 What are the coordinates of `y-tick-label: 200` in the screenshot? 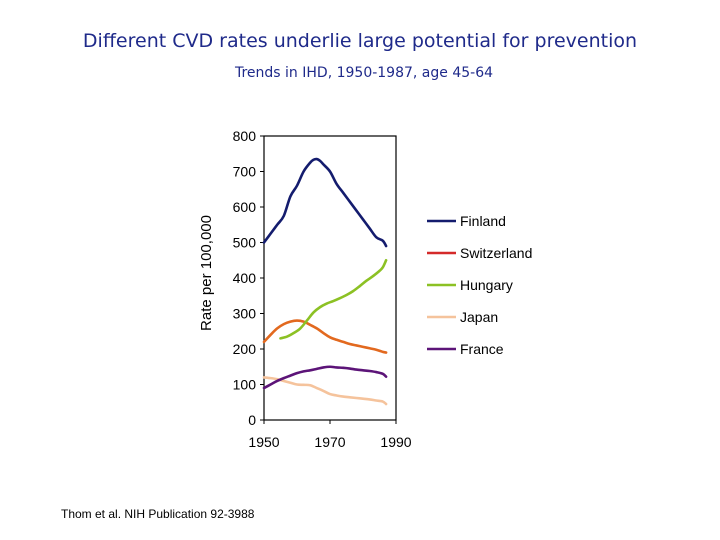 It's located at (245, 349).